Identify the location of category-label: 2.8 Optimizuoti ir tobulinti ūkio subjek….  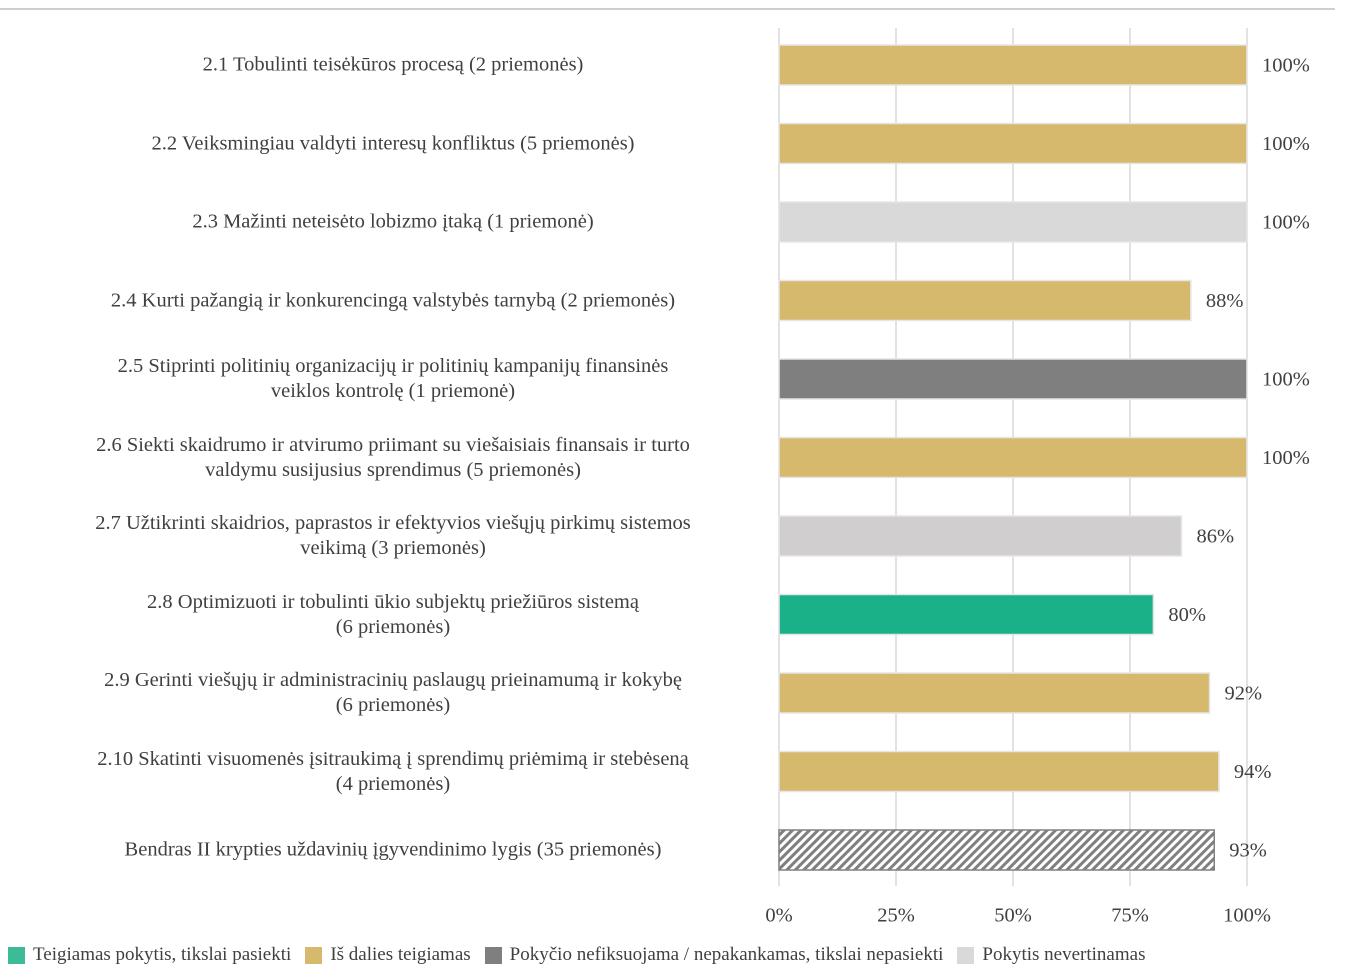
(393, 614).